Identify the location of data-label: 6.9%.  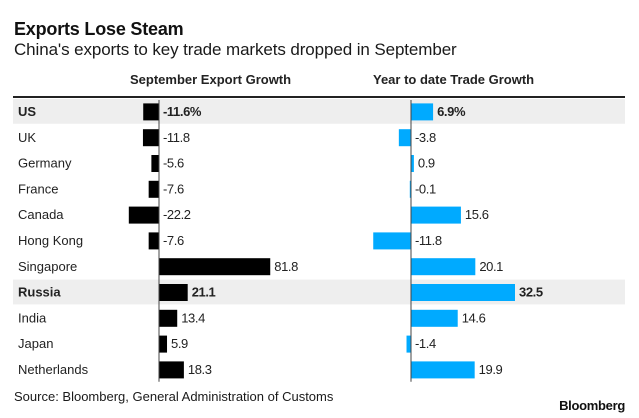
(451, 111).